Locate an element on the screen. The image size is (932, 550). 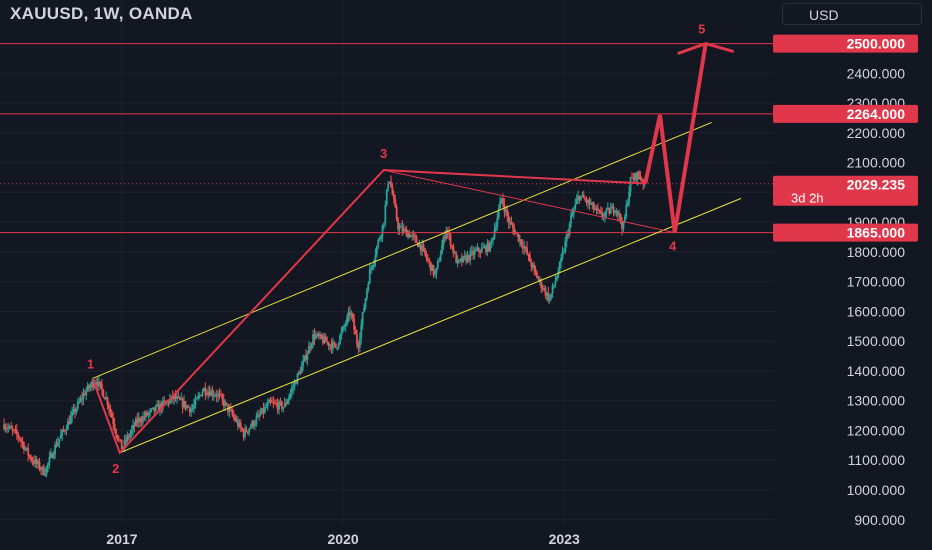
time-tick-label: 2023 is located at coordinates (564, 539).